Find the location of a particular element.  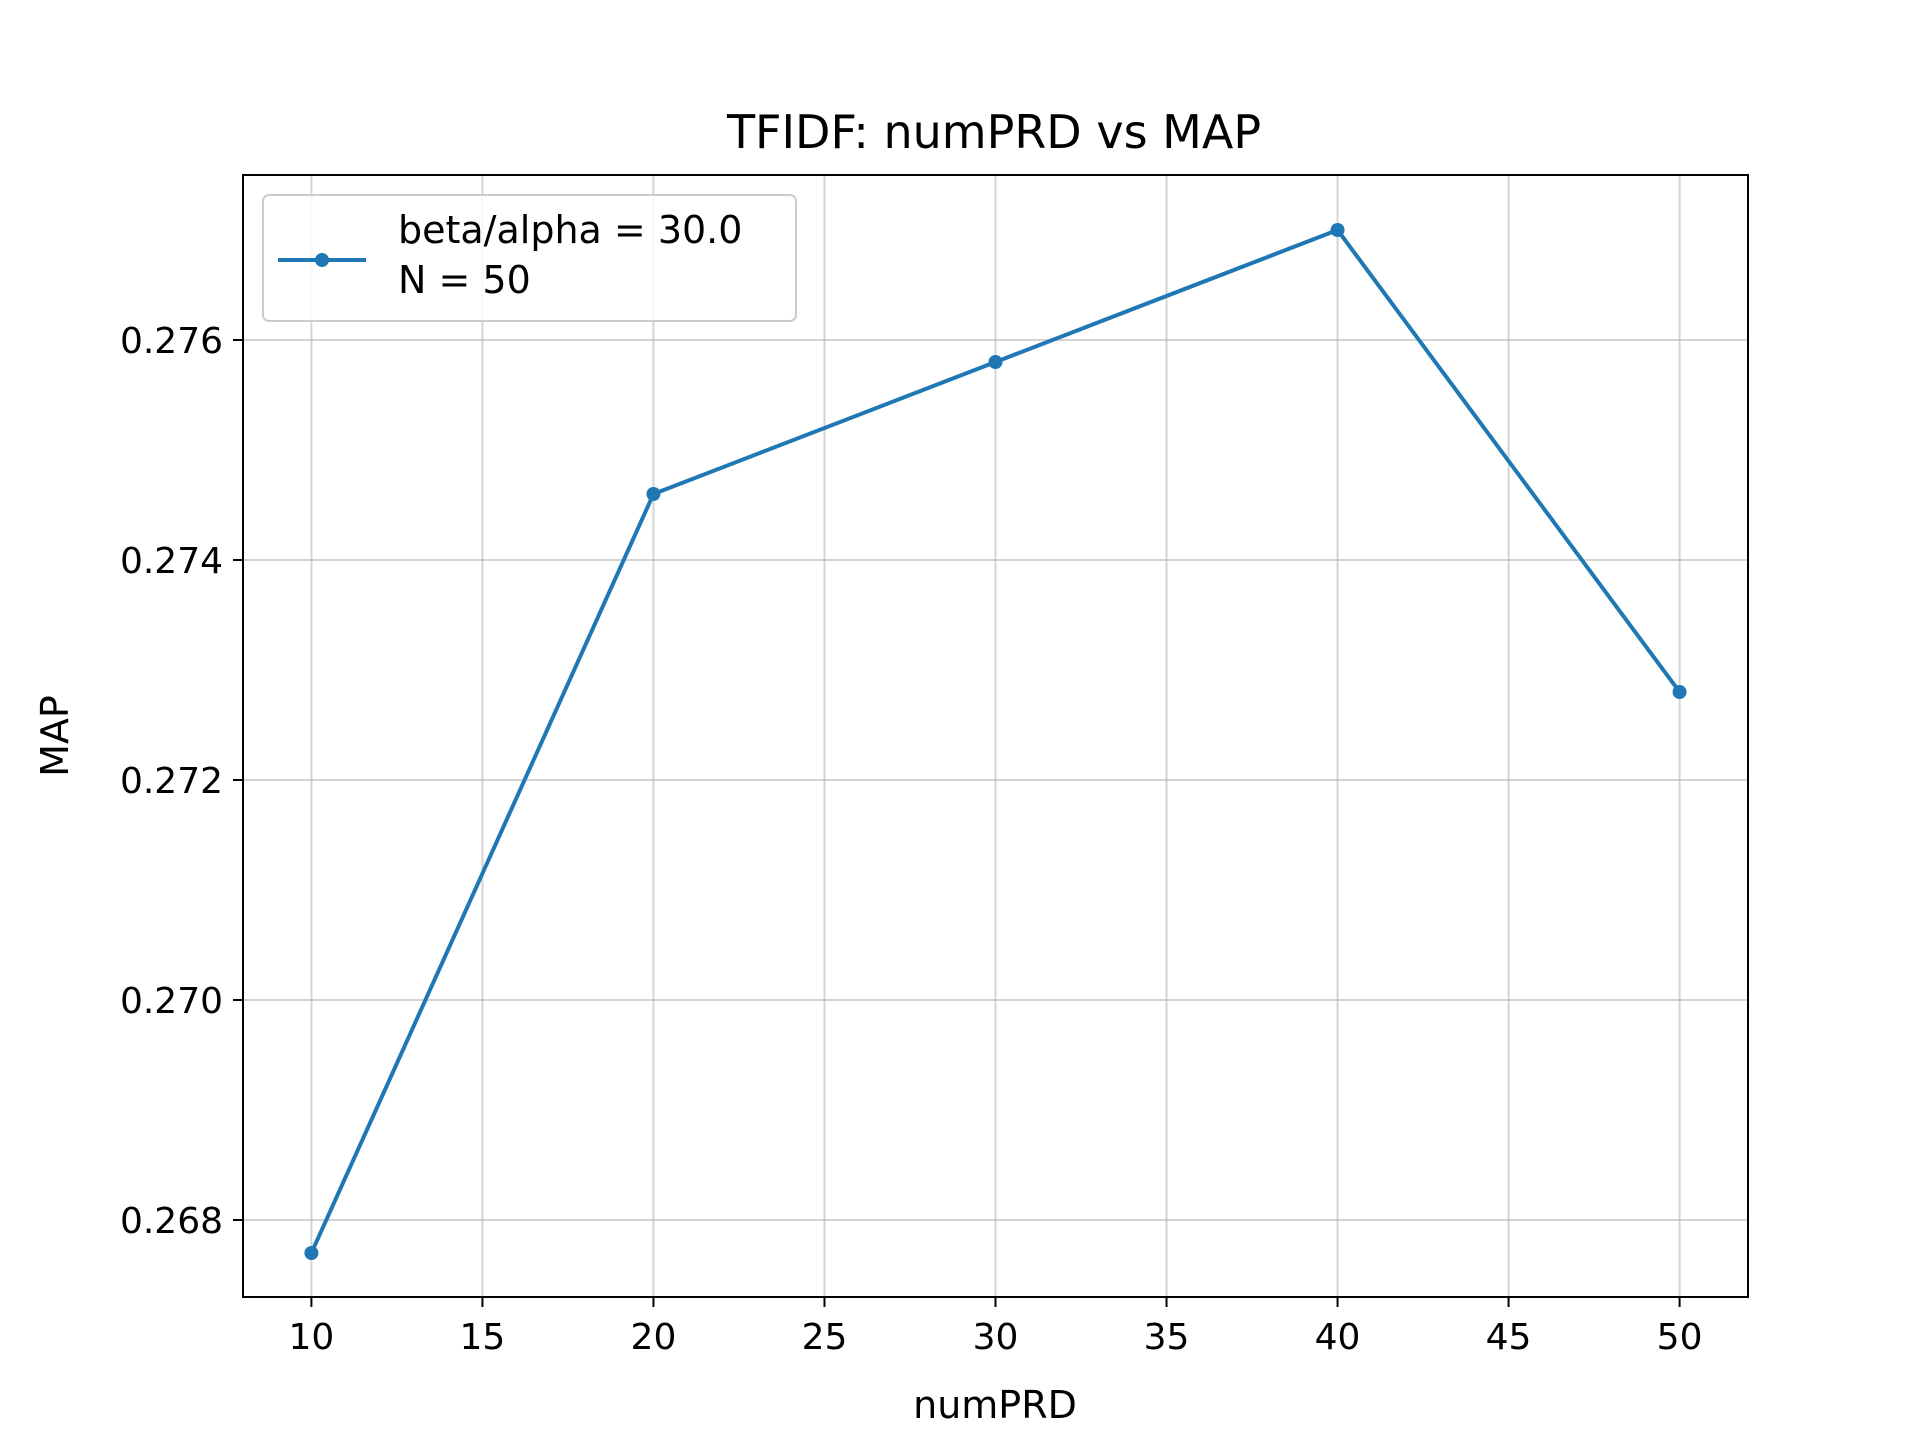

y-tick-label: 0.272 is located at coordinates (171, 781).